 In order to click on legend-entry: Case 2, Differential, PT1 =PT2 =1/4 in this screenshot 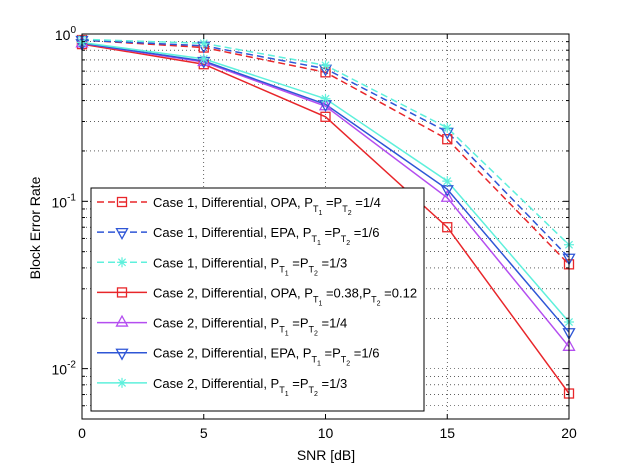, I will do `click(250, 327)`.